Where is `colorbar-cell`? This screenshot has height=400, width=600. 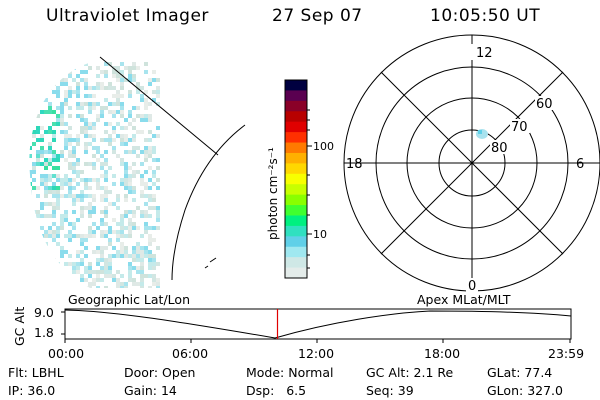 colorbar-cell is located at coordinates (296, 138).